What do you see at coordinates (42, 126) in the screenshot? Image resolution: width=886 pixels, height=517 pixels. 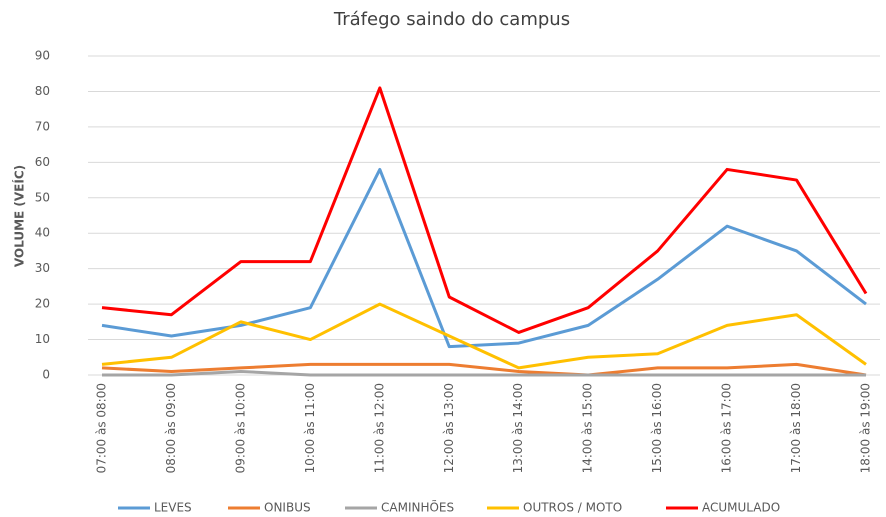 I see `y-tick-label: 70` at bounding box center [42, 126].